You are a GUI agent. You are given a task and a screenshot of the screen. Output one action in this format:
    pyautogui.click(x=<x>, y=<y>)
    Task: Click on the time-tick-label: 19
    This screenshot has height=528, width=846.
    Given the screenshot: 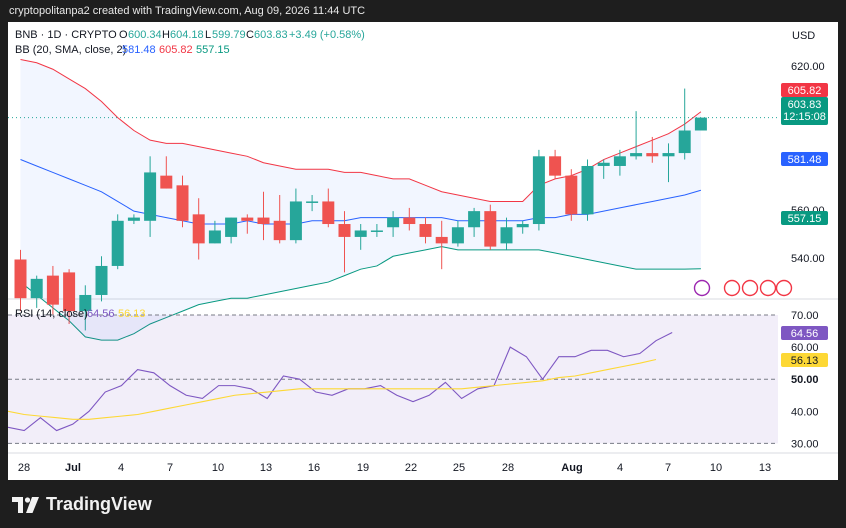 What is the action you would take?
    pyautogui.click(x=363, y=468)
    